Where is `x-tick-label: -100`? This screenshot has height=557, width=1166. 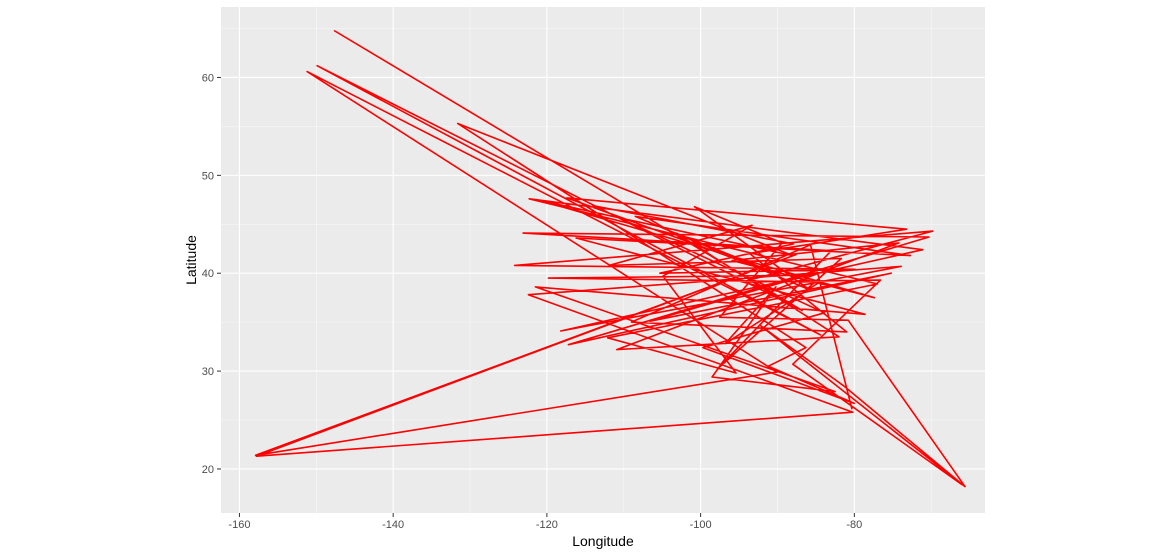 x-tick-label: -100 is located at coordinates (701, 525).